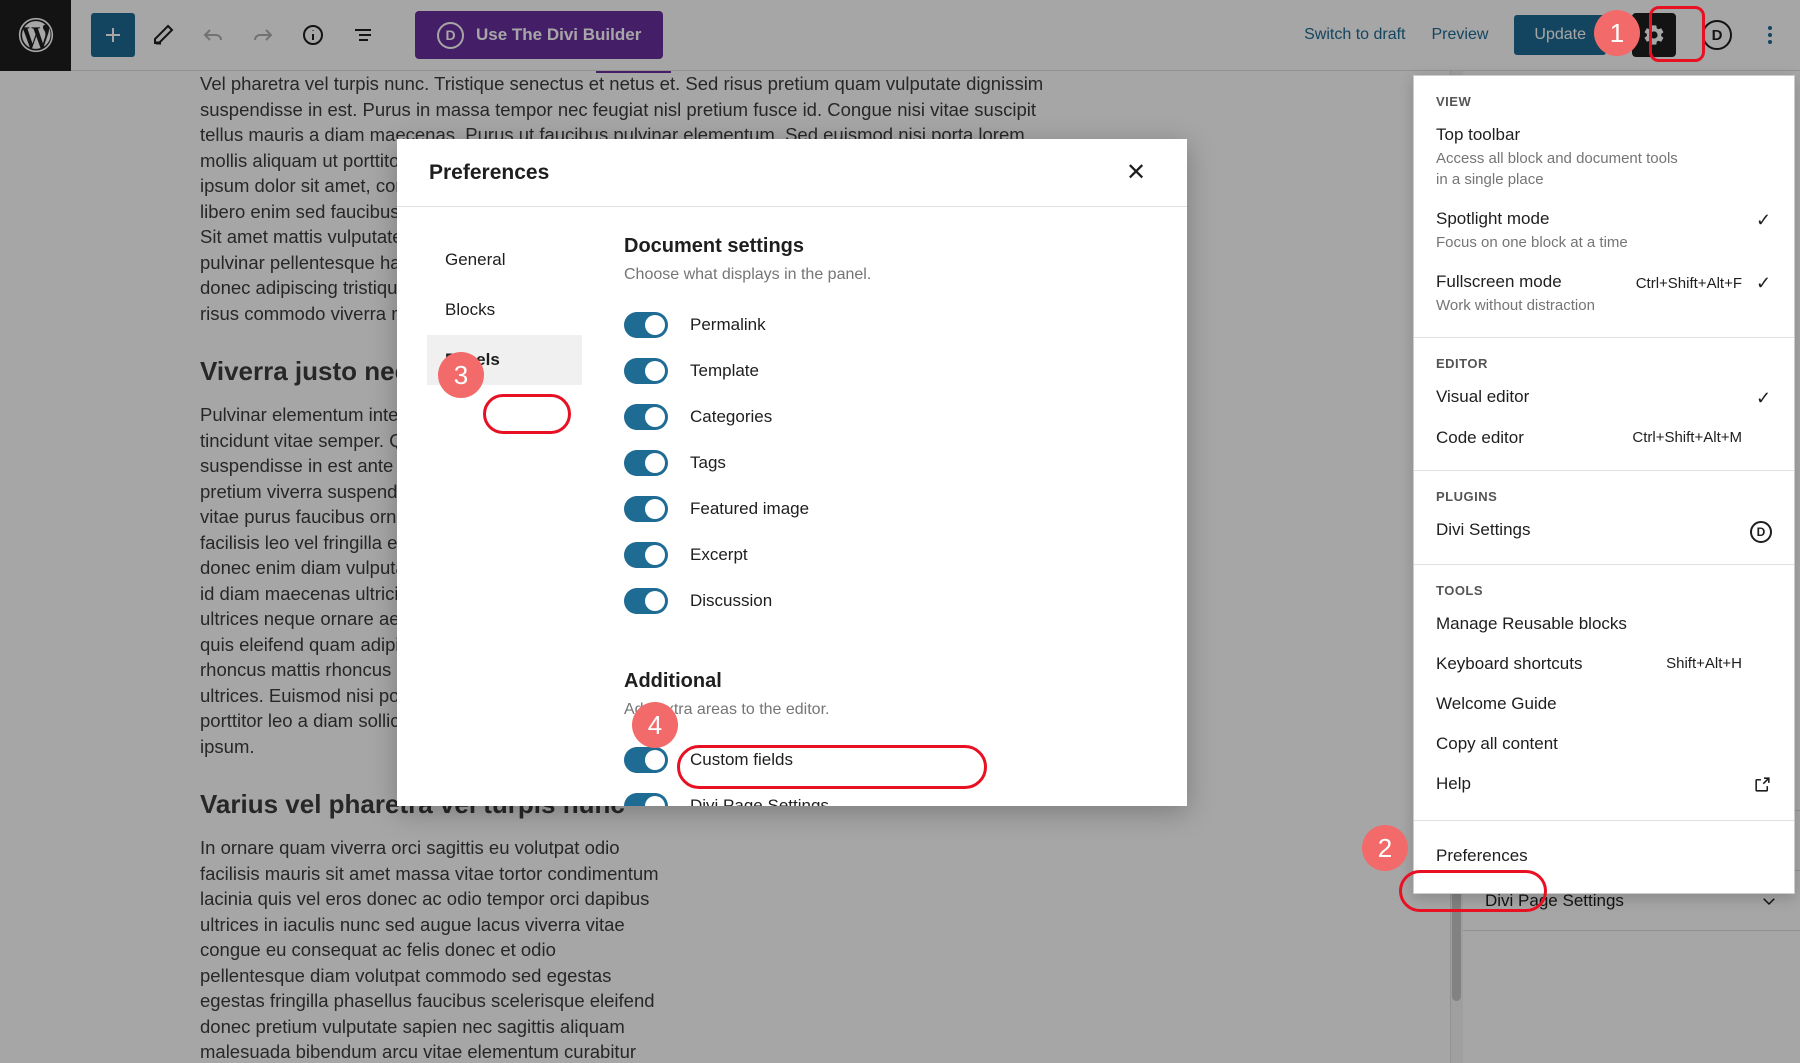 This screenshot has height=1063, width=1800. I want to click on custom-fields-toggle-row: Custom fields, so click(885, 760).